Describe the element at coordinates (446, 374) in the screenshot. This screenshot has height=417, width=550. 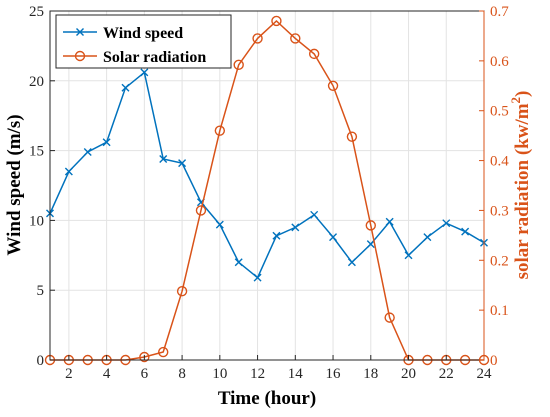
I see `x-tick-label: 22` at that location.